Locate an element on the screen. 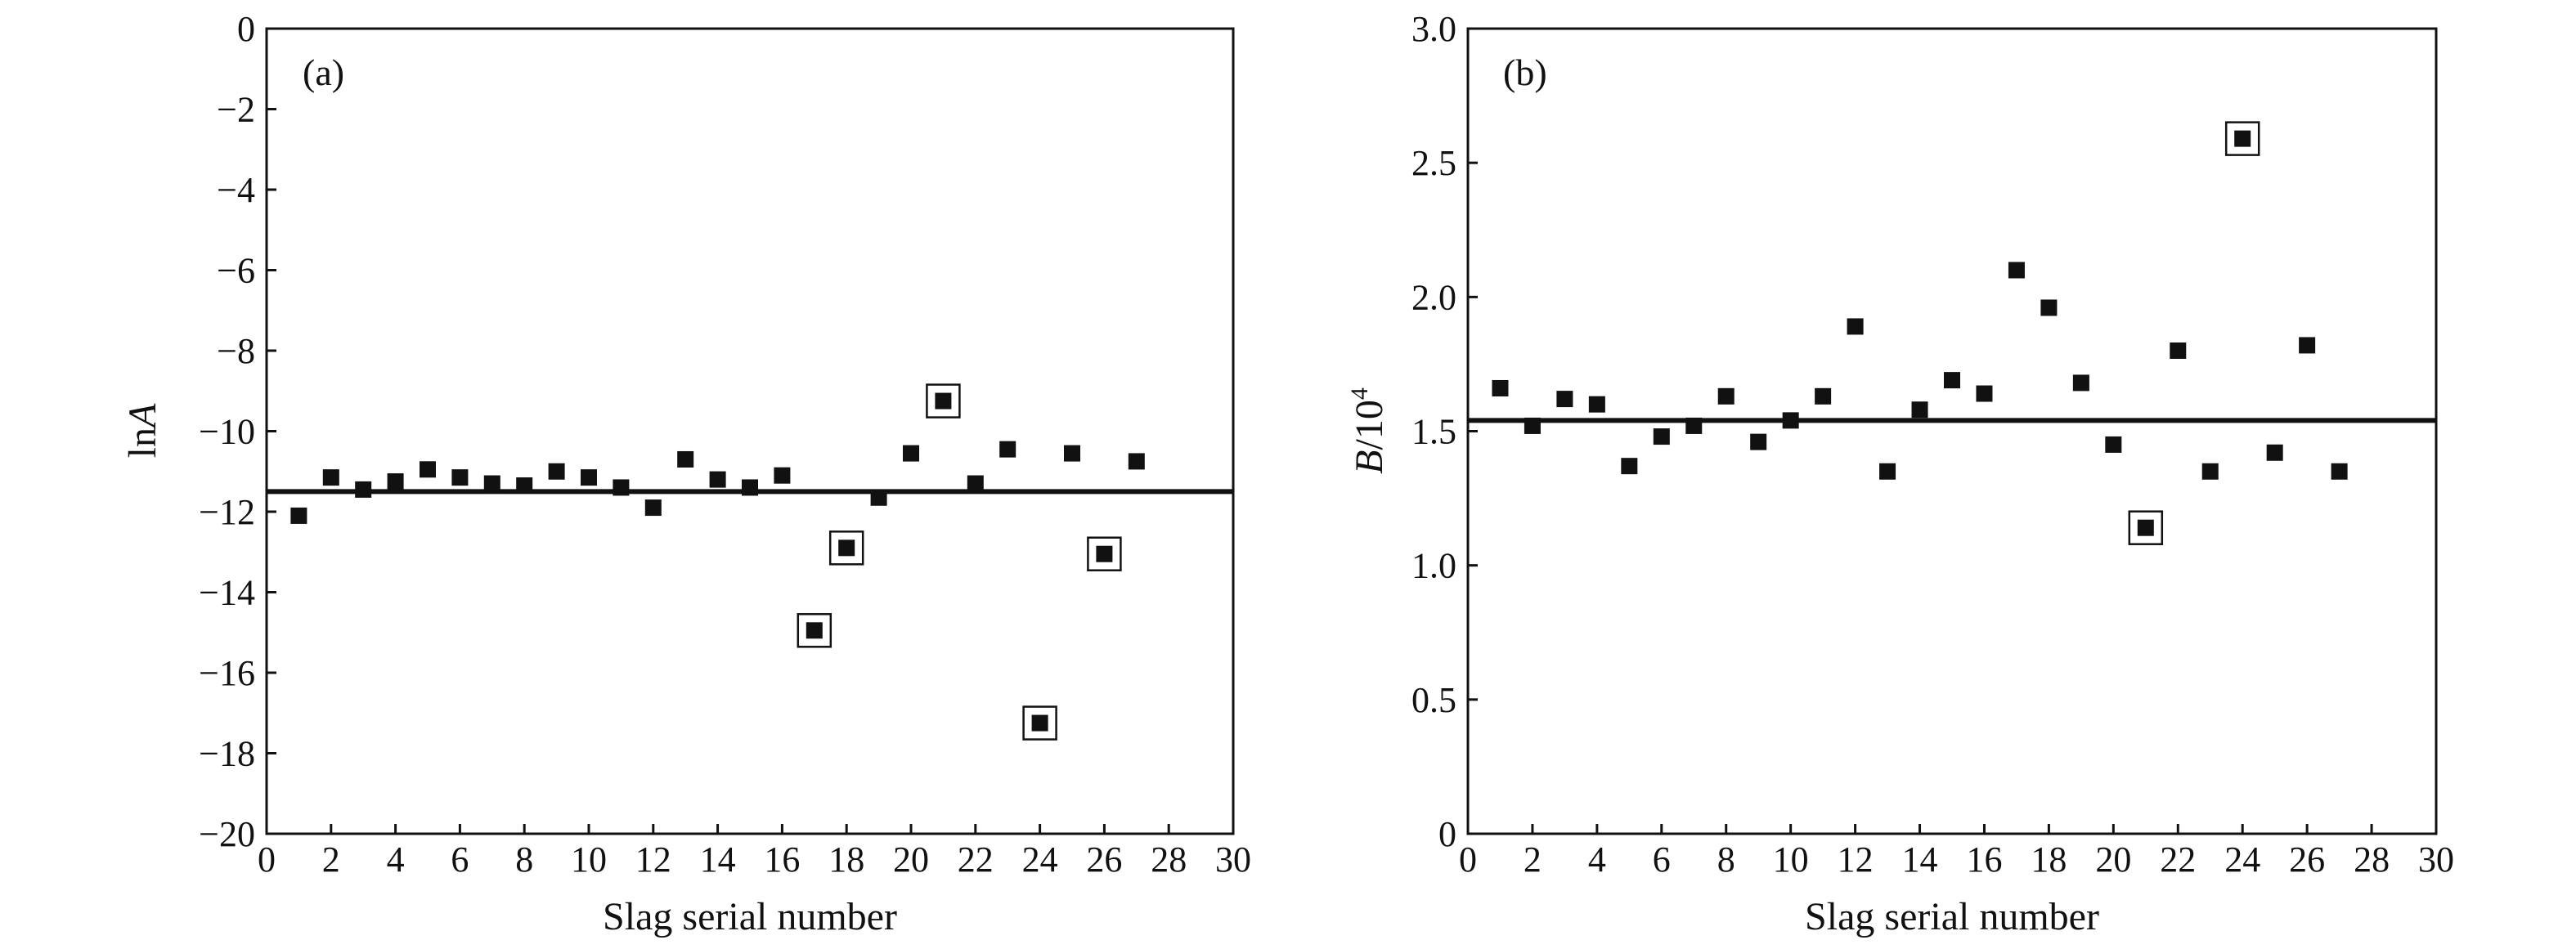 Image resolution: width=2576 pixels, height=949 pixels. y-tick-label-b: 1.5 is located at coordinates (1434, 432).